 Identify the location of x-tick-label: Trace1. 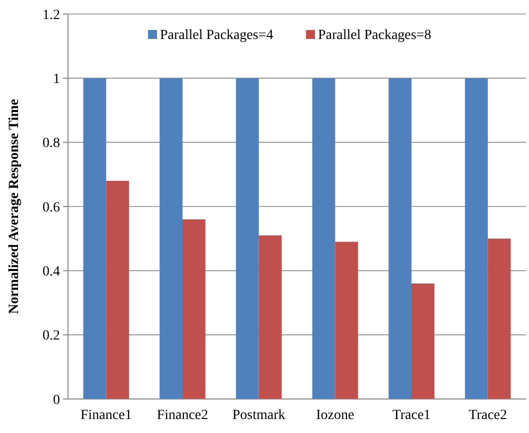
(411, 415).